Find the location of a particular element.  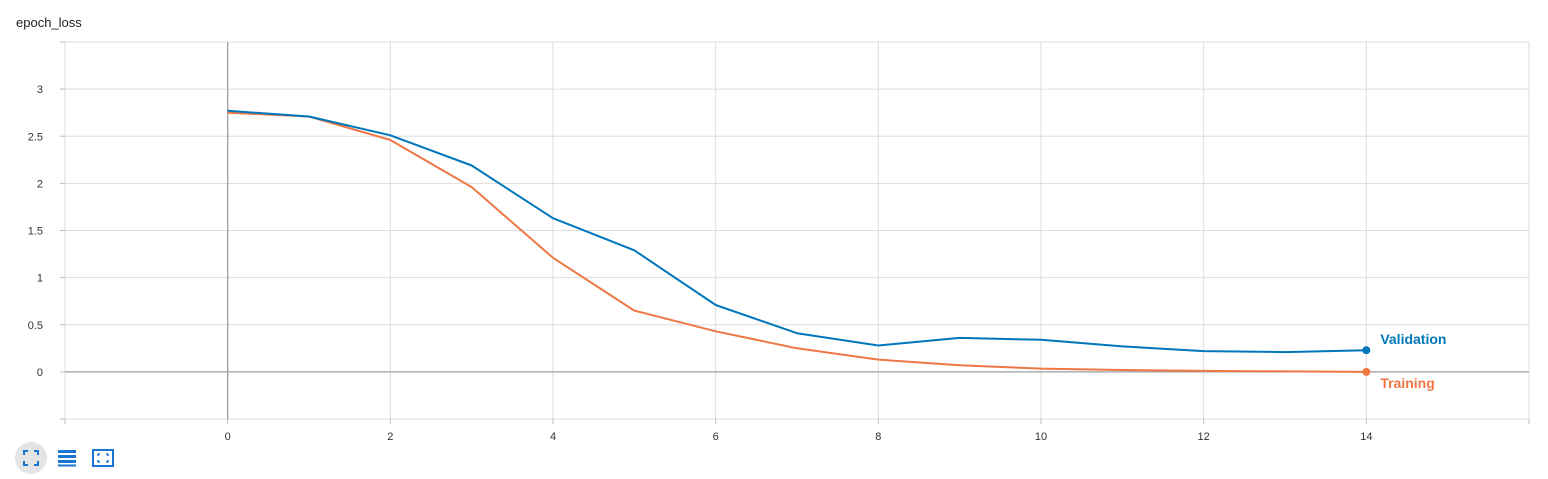

y-tick-label: 2.5 is located at coordinates (35, 137).